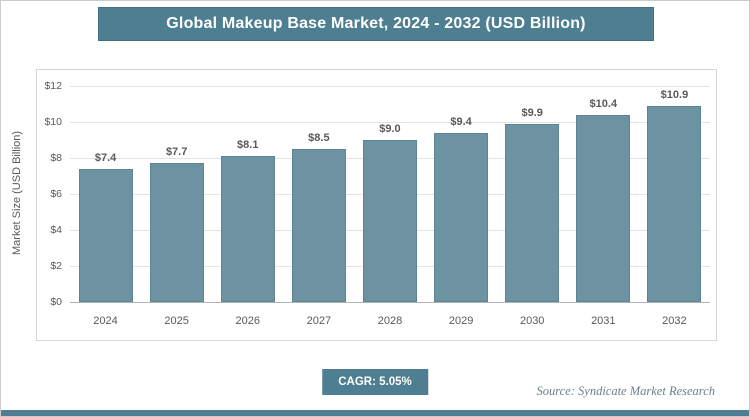 The width and height of the screenshot is (750, 417). I want to click on bar-value-label: $7.4, so click(105, 157).